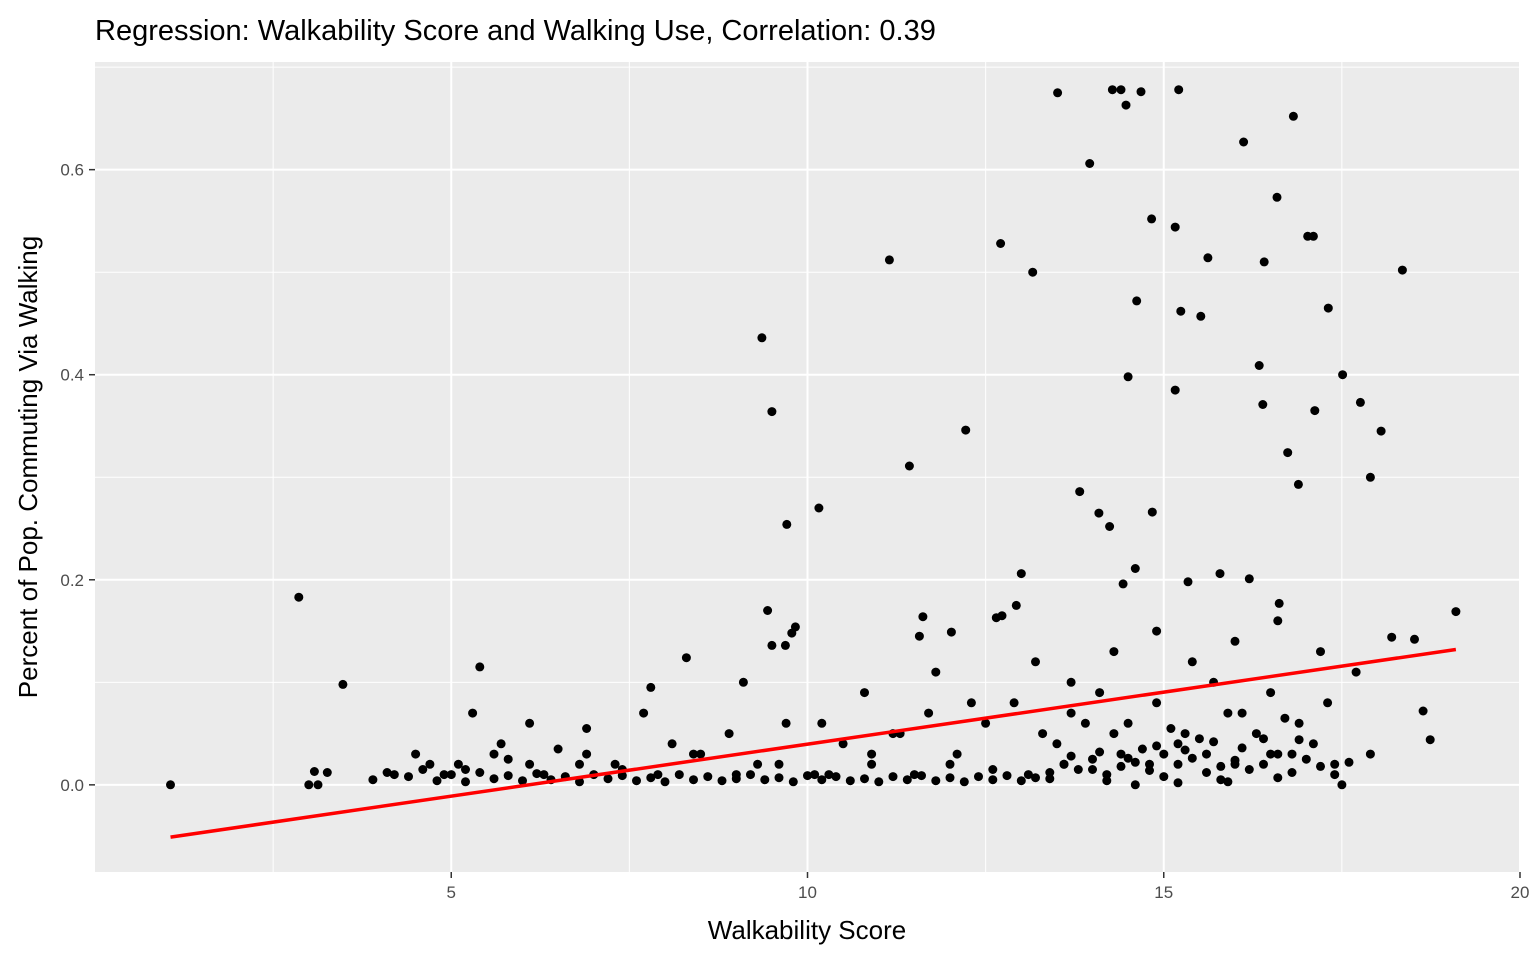  Describe the element at coordinates (807, 892) in the screenshot. I see `x-tick-label: 10` at that location.